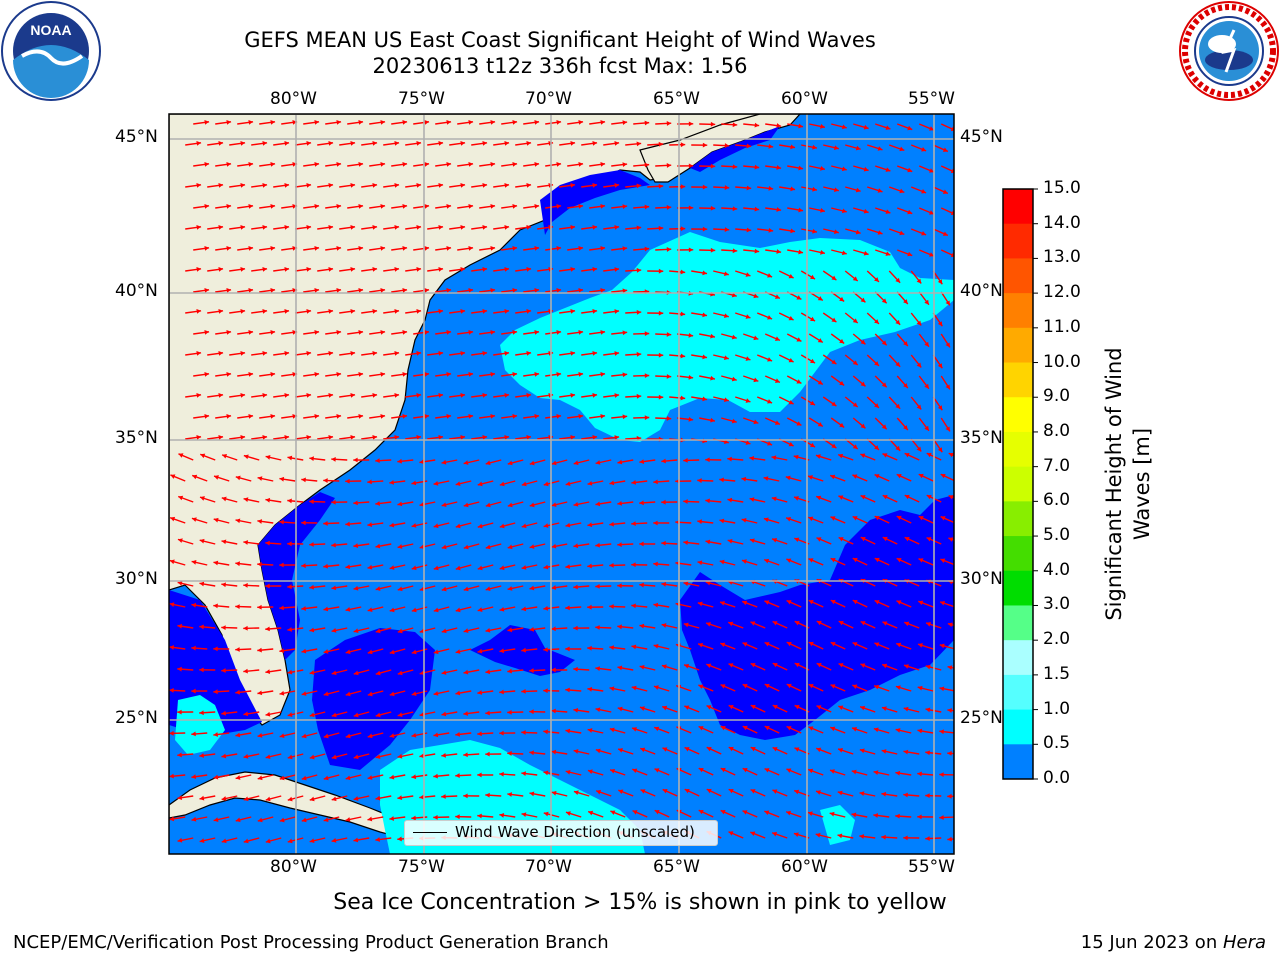 This screenshot has height=960, width=1280. I want to click on colorbar-swatch, so click(1018, 345).